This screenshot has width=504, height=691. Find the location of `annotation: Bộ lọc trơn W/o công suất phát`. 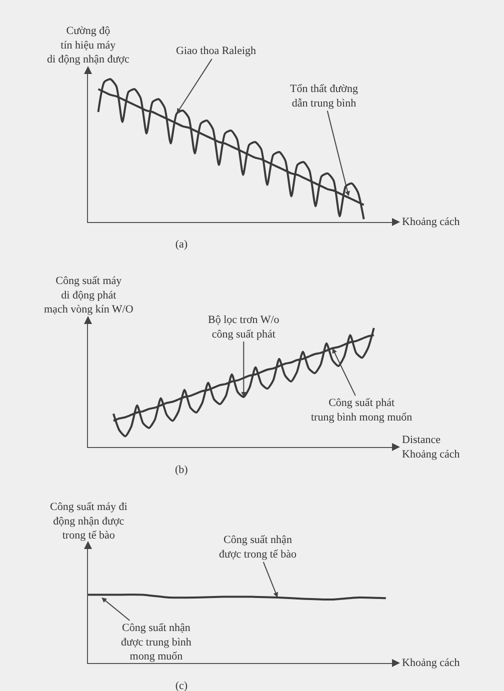

annotation: Bộ lọc trơn W/o công suất phát is located at coordinates (244, 327).